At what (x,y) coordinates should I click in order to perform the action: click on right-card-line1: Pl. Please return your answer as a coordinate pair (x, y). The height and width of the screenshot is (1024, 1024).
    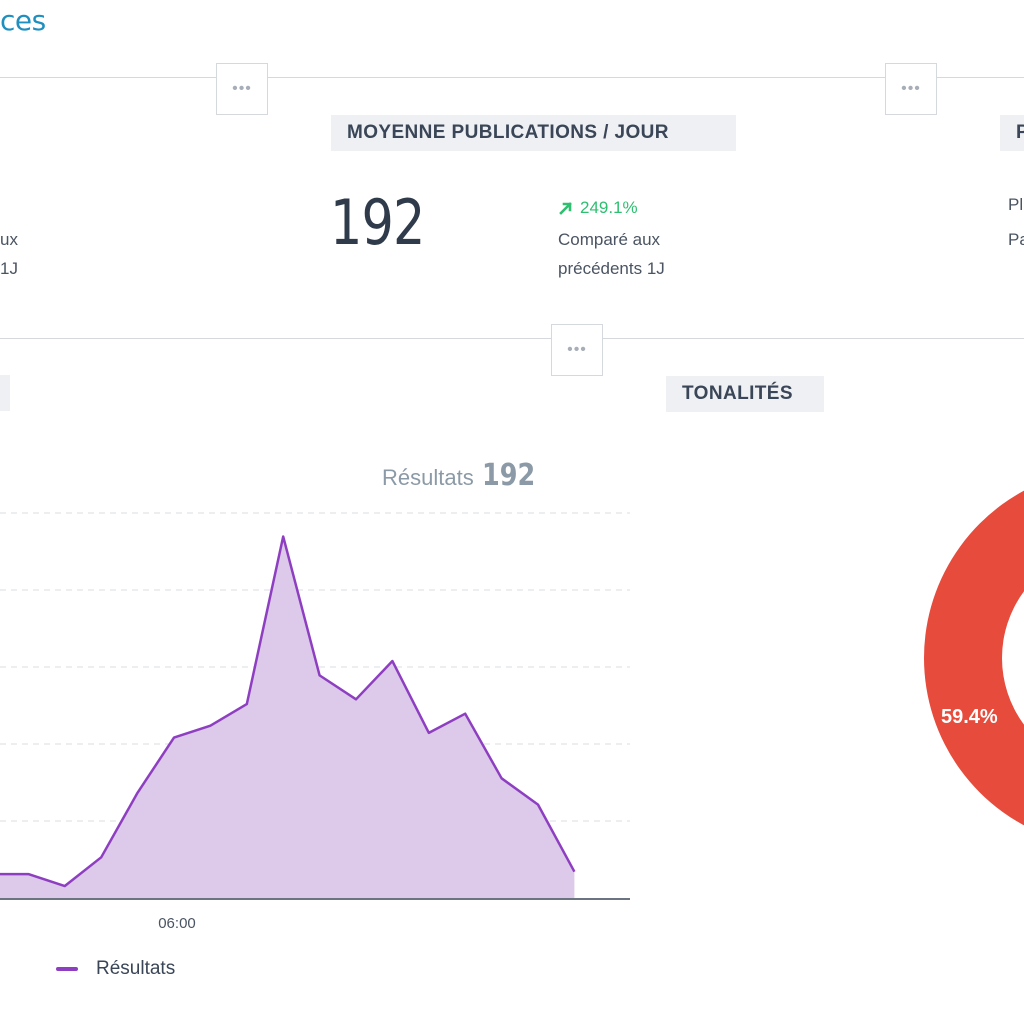
    Looking at the image, I should click on (1016, 204).